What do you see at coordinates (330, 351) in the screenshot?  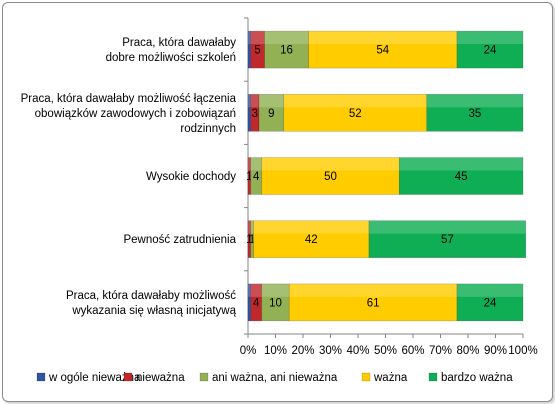 I see `x-tick-label: 30%` at bounding box center [330, 351].